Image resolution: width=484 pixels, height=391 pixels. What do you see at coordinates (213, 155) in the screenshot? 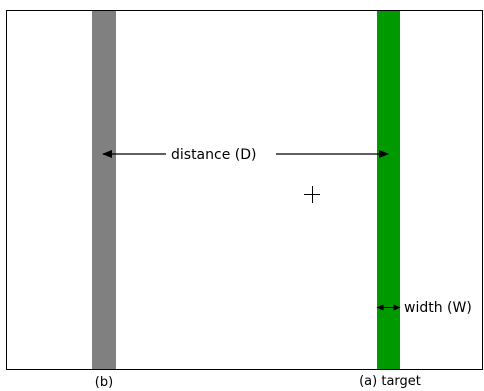
I see `distance-label: distance (D)` at bounding box center [213, 155].